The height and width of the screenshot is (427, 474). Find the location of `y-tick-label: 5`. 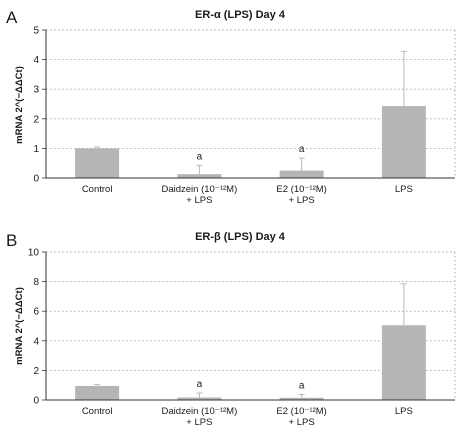

y-tick-label: 5 is located at coordinates (36, 31).